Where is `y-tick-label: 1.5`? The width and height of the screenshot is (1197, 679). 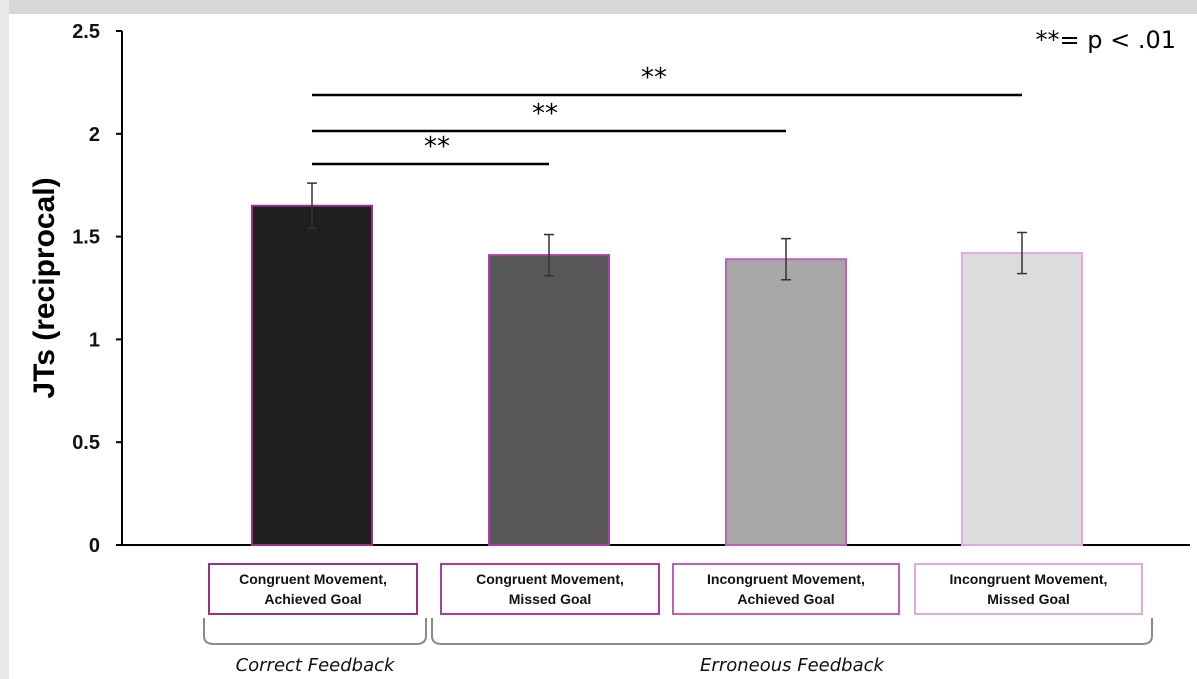 y-tick-label: 1.5 is located at coordinates (86, 238).